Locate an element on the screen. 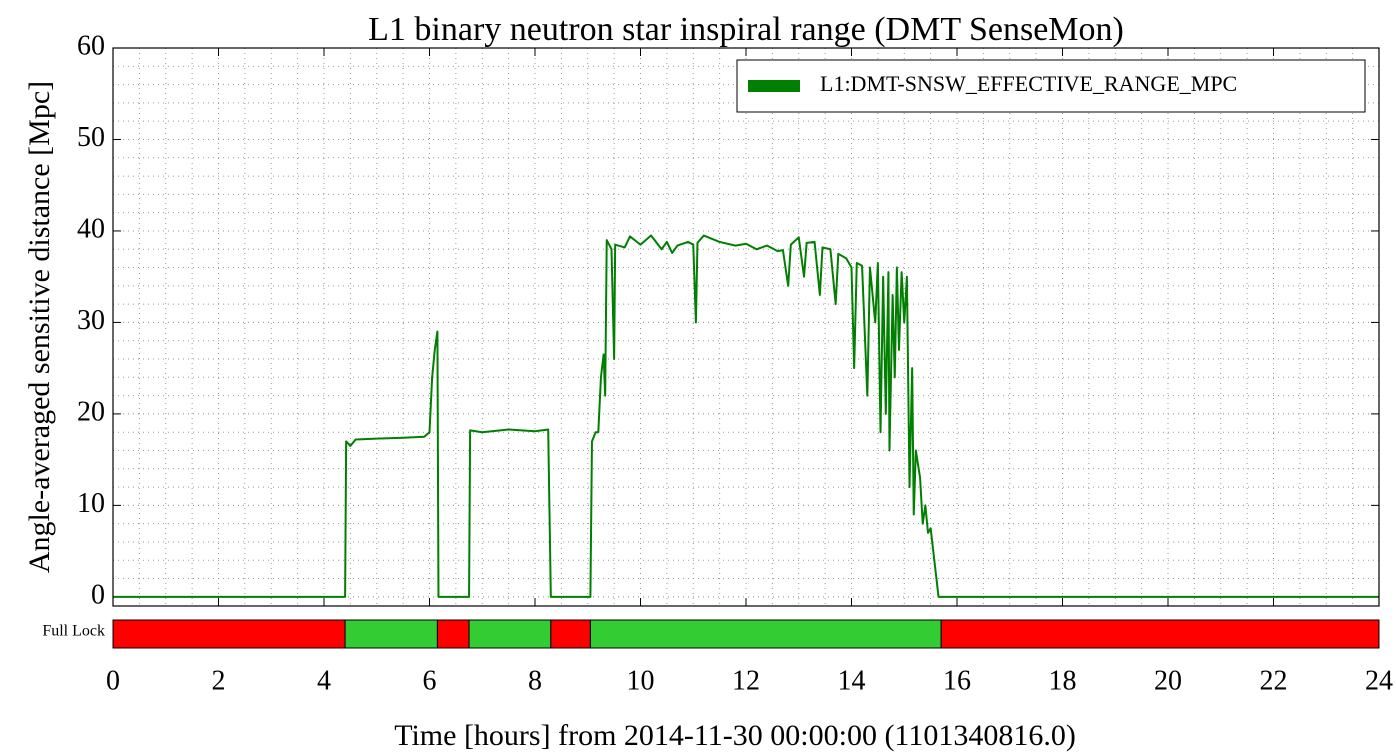  y-tick-label: 40 is located at coordinates (91, 228).